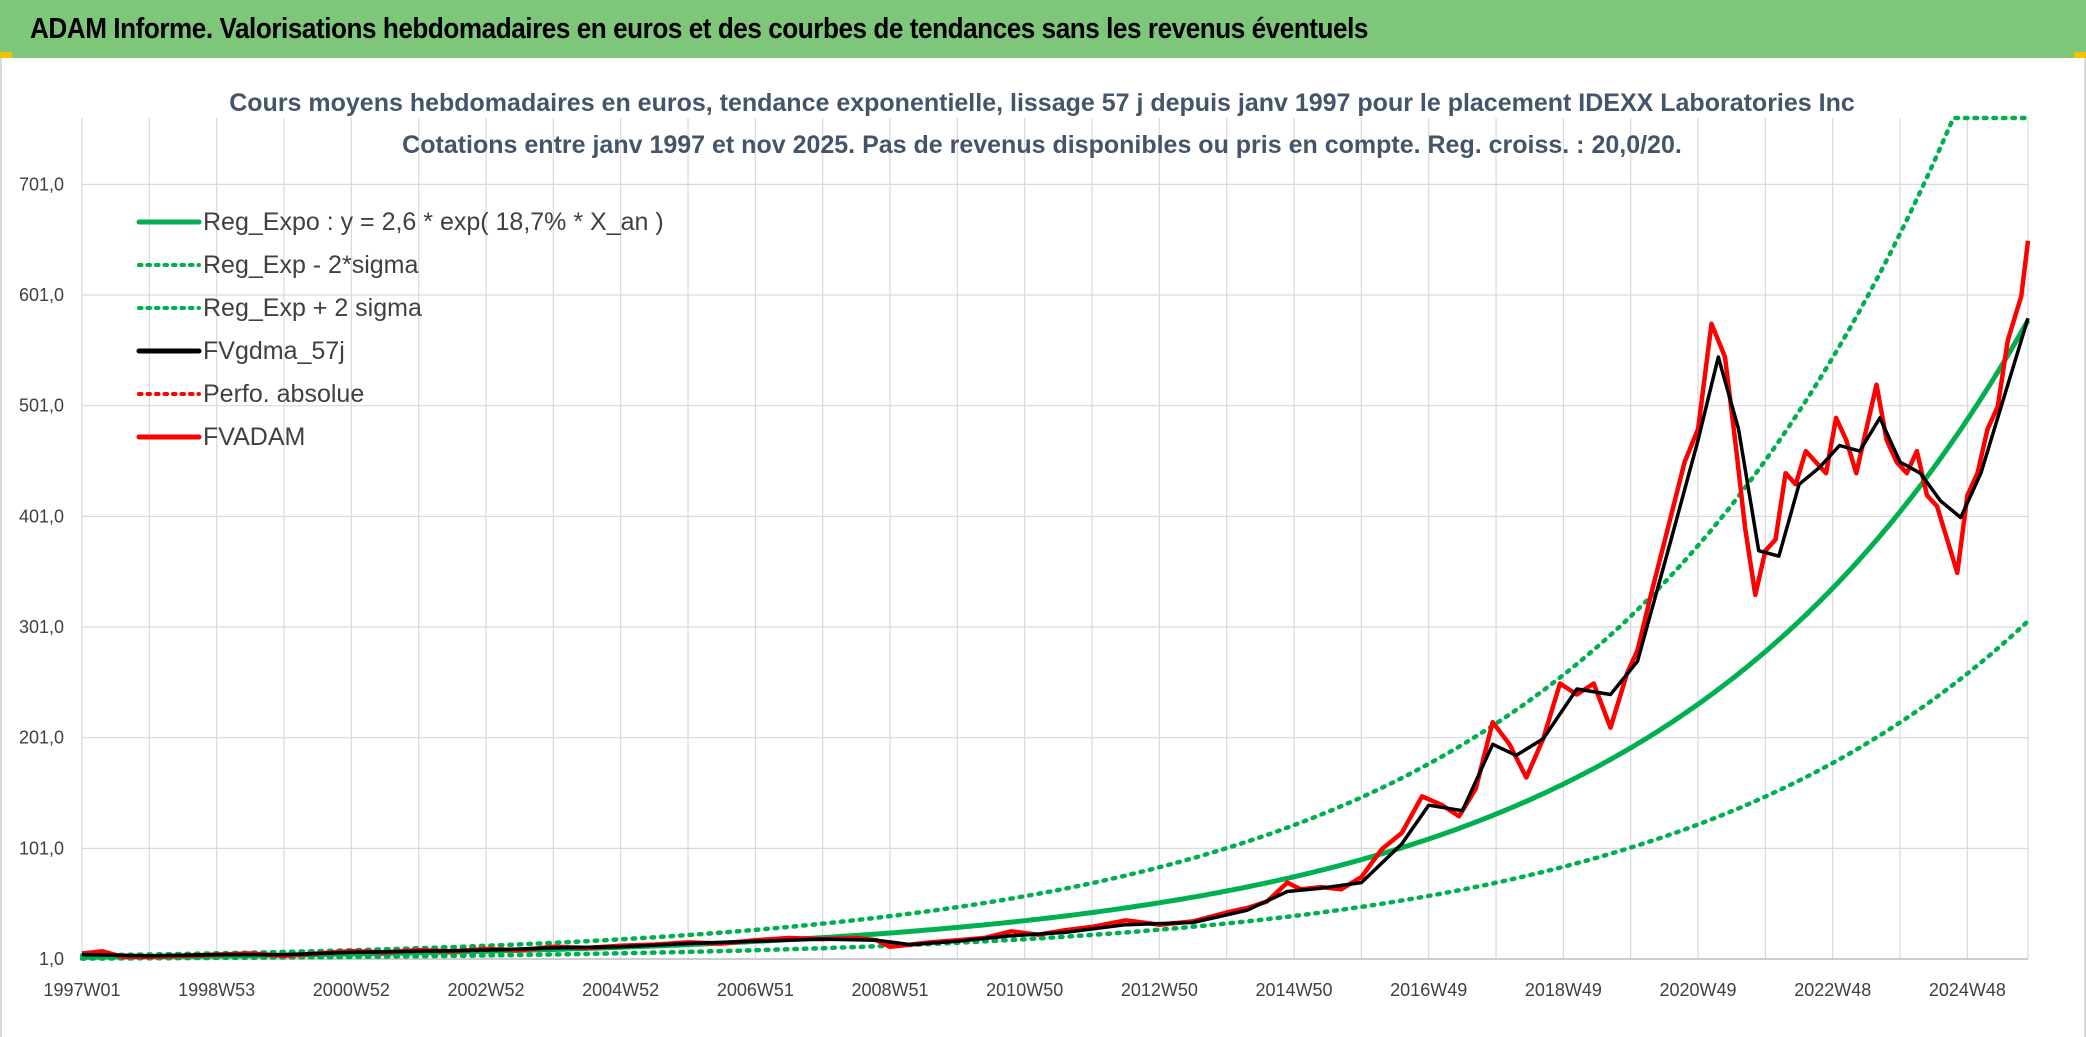 The image size is (2086, 1037). What do you see at coordinates (485, 990) in the screenshot?
I see `x-tick-label: 2002W52` at bounding box center [485, 990].